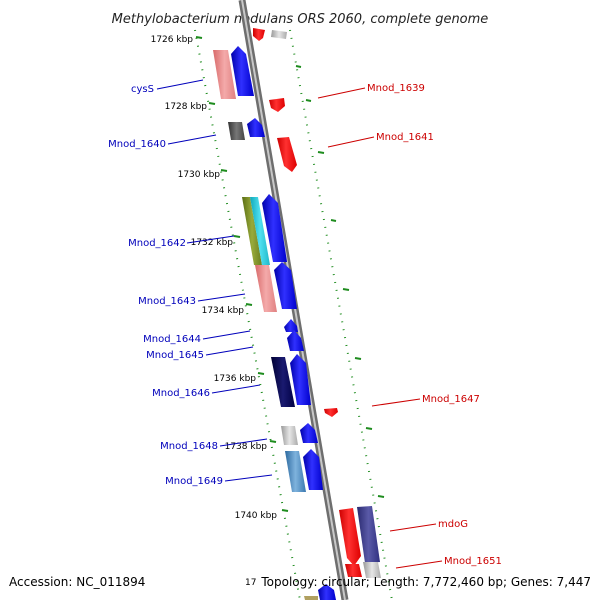 This screenshot has height=600, width=600. What do you see at coordinates (167, 301) in the screenshot?
I see `gene-label-mnod-1643: Mnod_1643` at bounding box center [167, 301].